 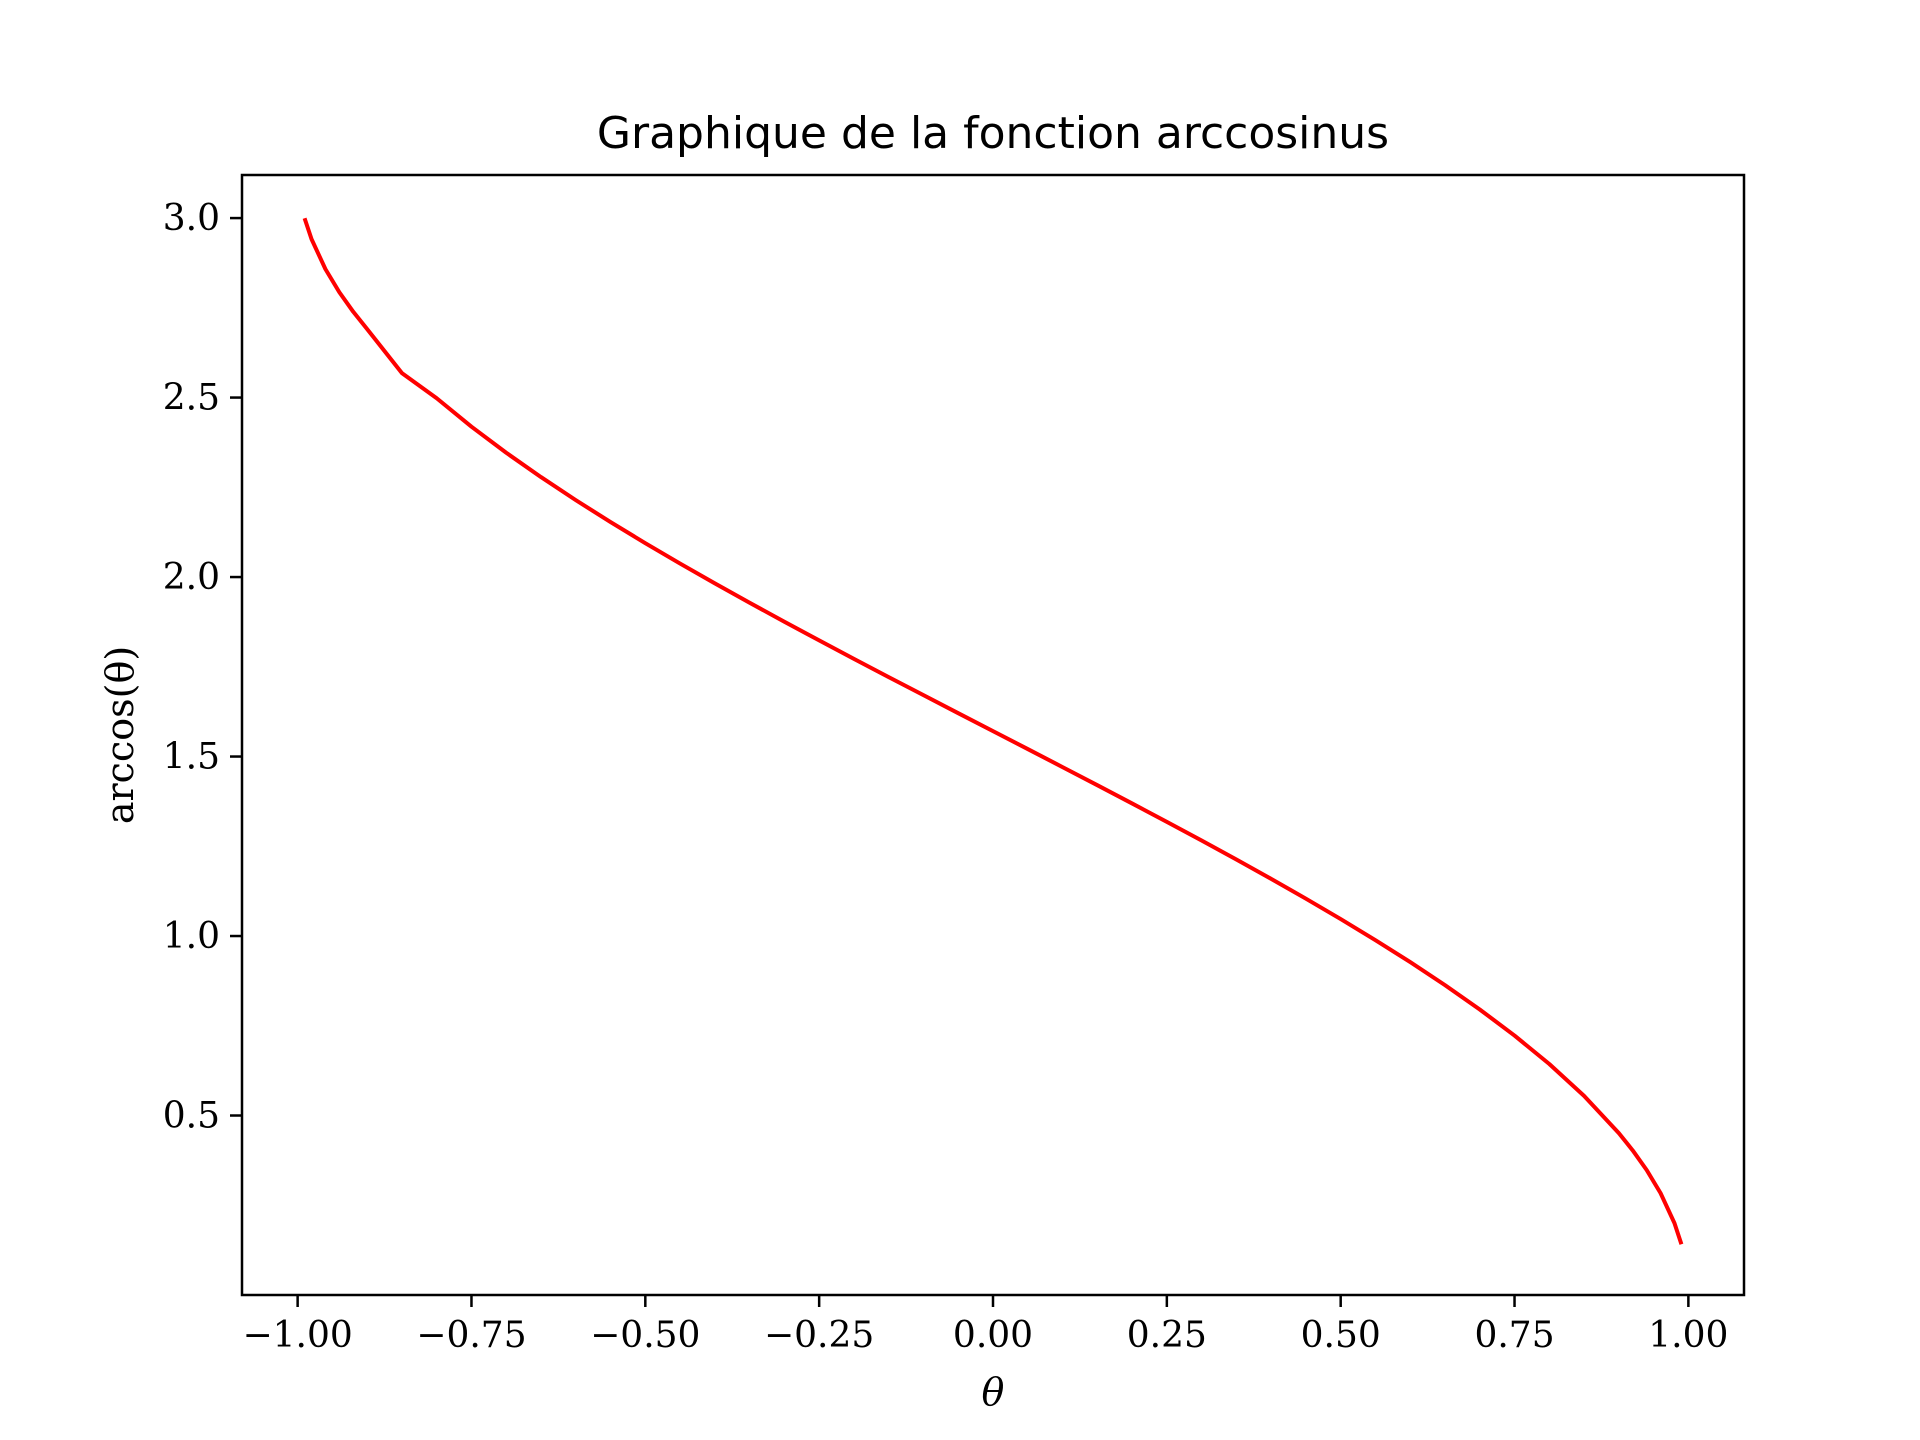 I want to click on x-axis: −1.00 −0.75 −0.50 −0.25 0.00 0.25 0.50 0.75 1.00, so click(x=985, y=1325).